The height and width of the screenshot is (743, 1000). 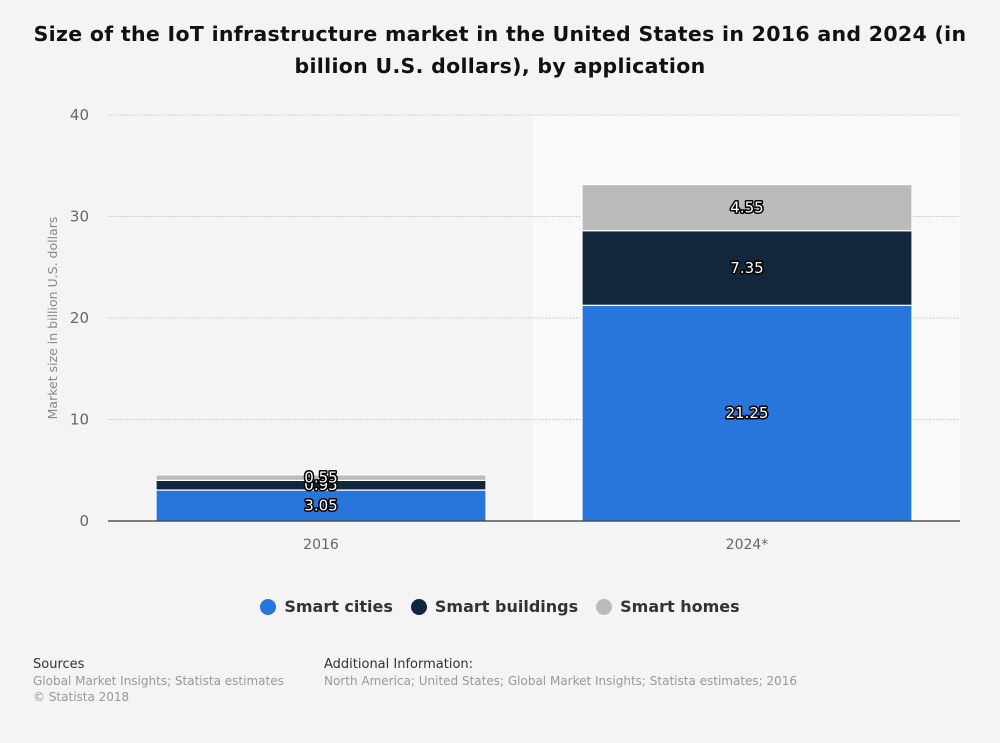 I want to click on sources-heading: Sources, so click(x=59, y=664).